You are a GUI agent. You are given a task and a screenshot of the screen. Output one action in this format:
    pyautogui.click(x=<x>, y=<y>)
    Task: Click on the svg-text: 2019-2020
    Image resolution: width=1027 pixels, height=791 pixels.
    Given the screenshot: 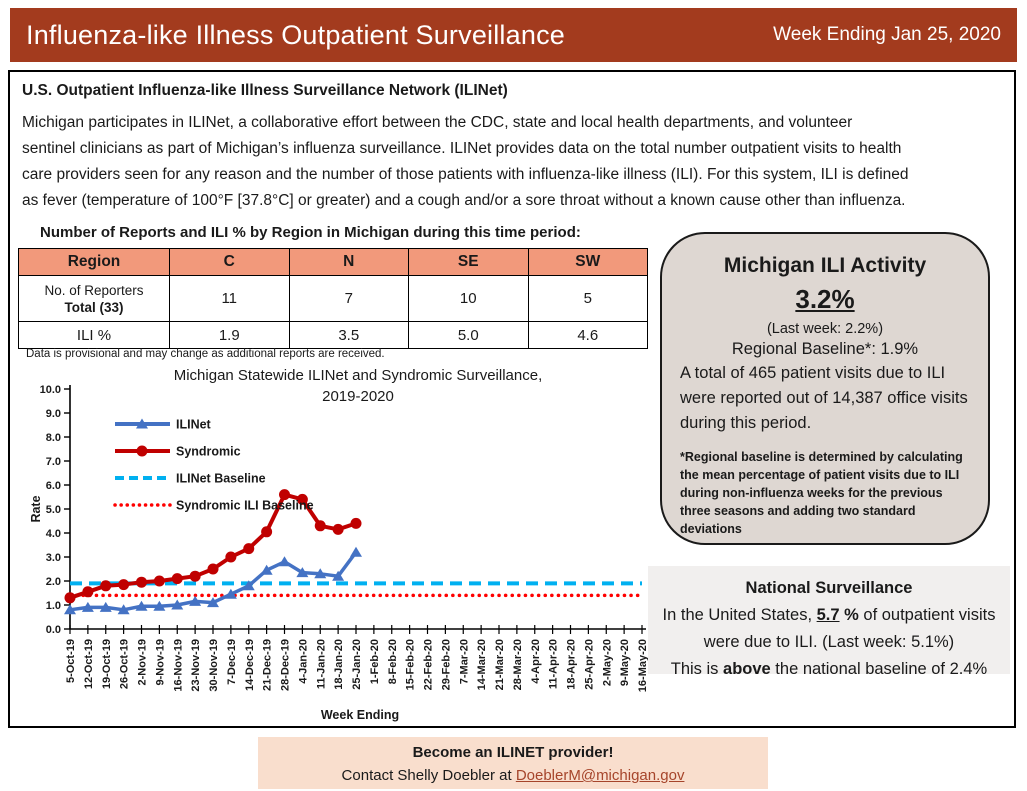 What is the action you would take?
    pyautogui.click(x=358, y=396)
    